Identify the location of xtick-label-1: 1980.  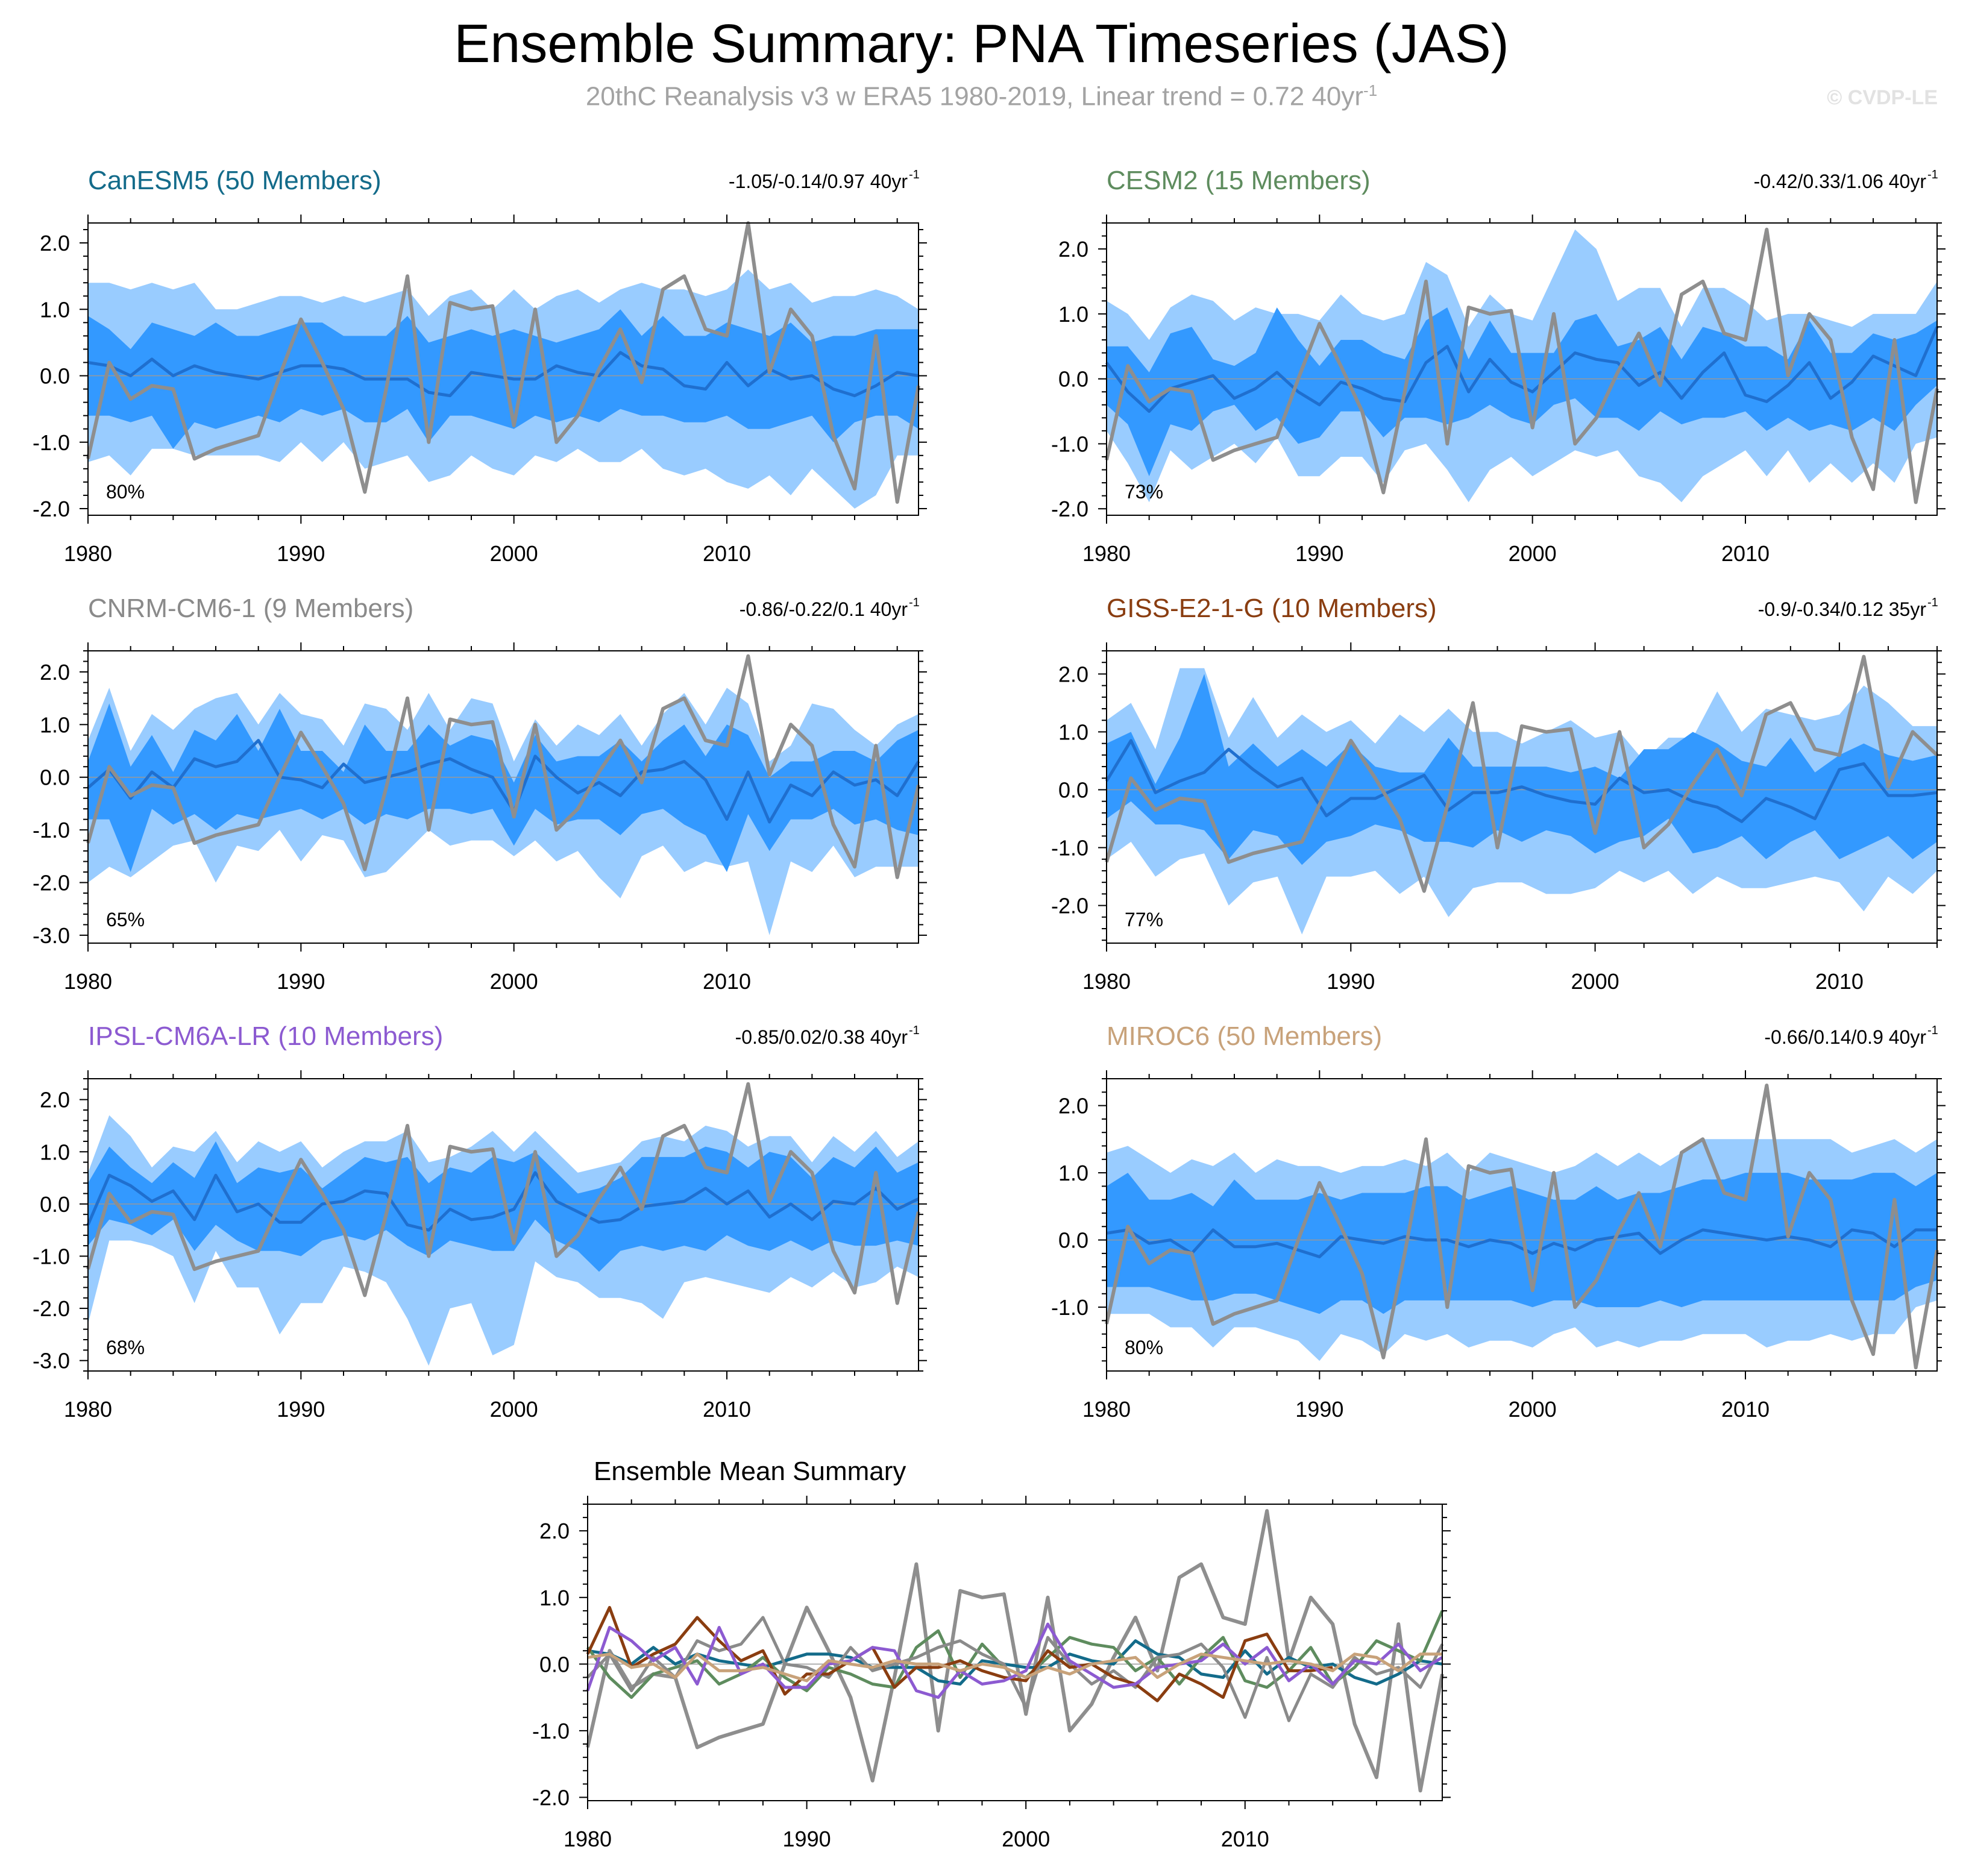
(1106, 553).